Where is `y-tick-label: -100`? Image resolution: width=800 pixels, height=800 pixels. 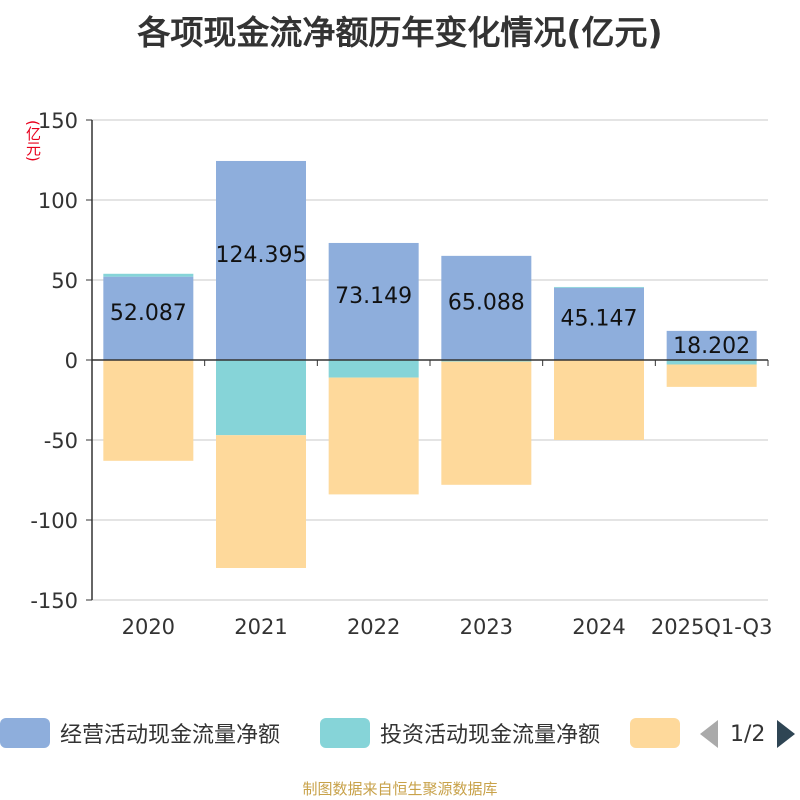
y-tick-label: -100 is located at coordinates (54, 521).